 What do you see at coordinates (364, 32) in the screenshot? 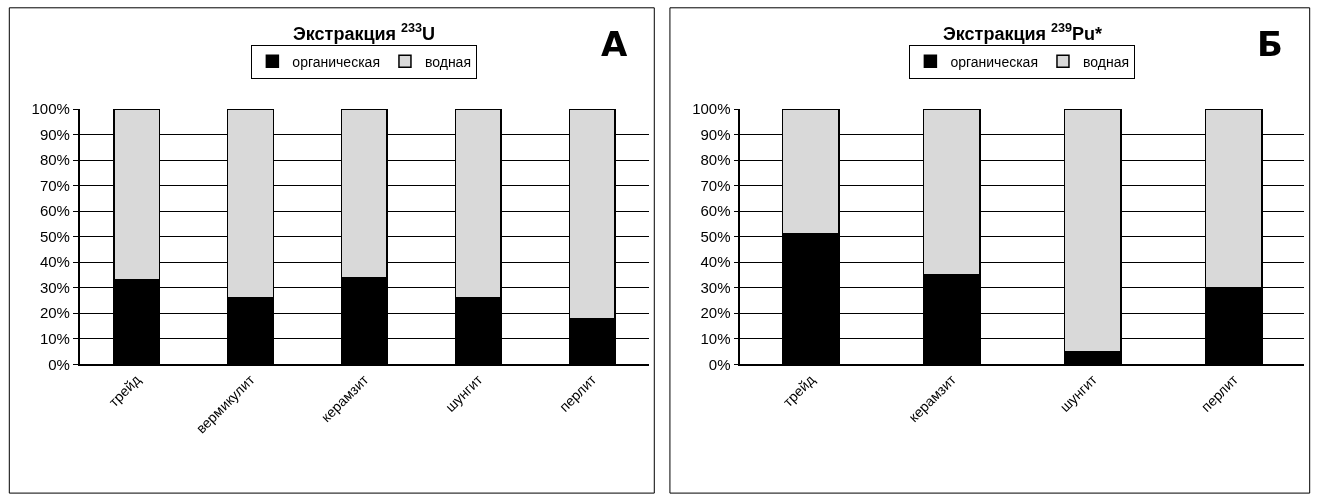
I see `chart-title: Экстракция $^{233}$U` at bounding box center [364, 32].